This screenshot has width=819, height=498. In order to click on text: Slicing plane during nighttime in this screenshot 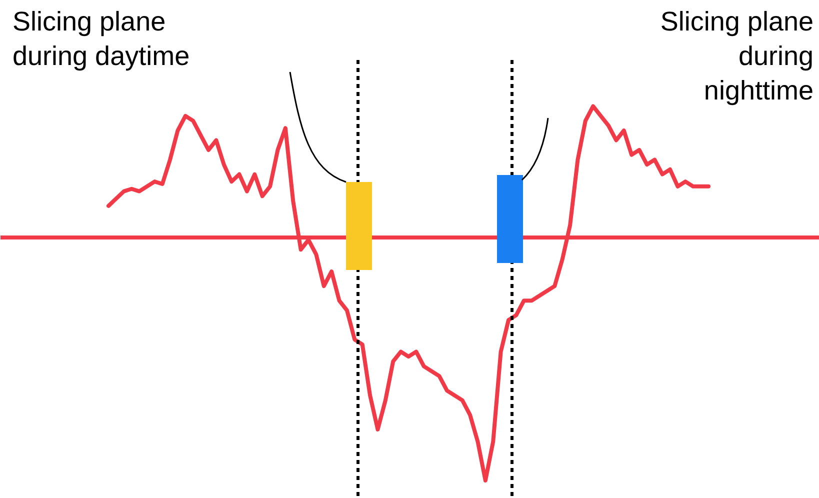, I will do `click(737, 56)`.